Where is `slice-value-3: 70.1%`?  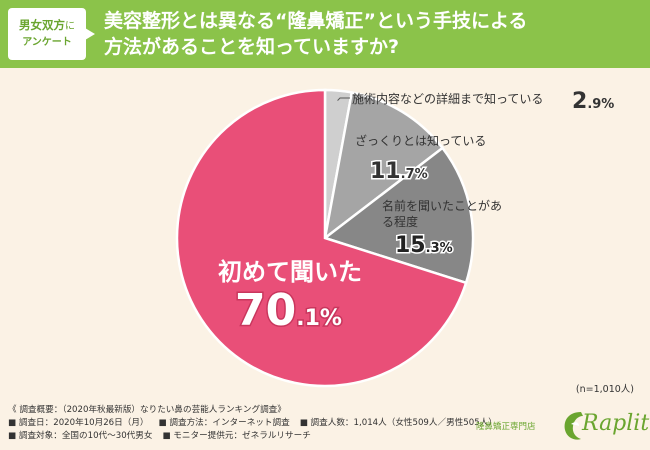 slice-value-3: 70.1% is located at coordinates (288, 310).